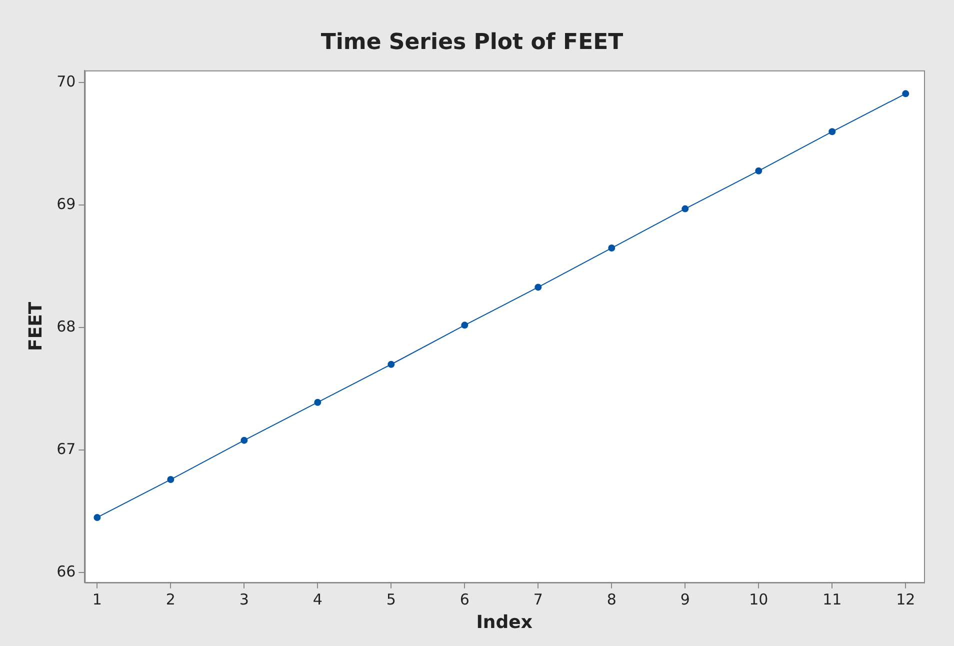  Describe the element at coordinates (66, 327) in the screenshot. I see `y-tick-label: 68` at that location.